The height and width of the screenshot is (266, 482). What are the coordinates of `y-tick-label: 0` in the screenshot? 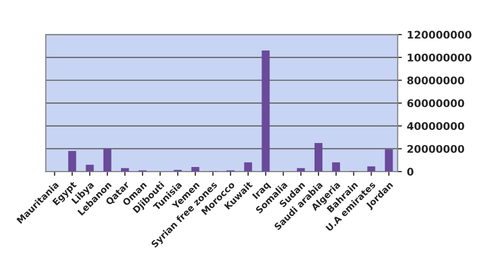 It's located at (410, 172).